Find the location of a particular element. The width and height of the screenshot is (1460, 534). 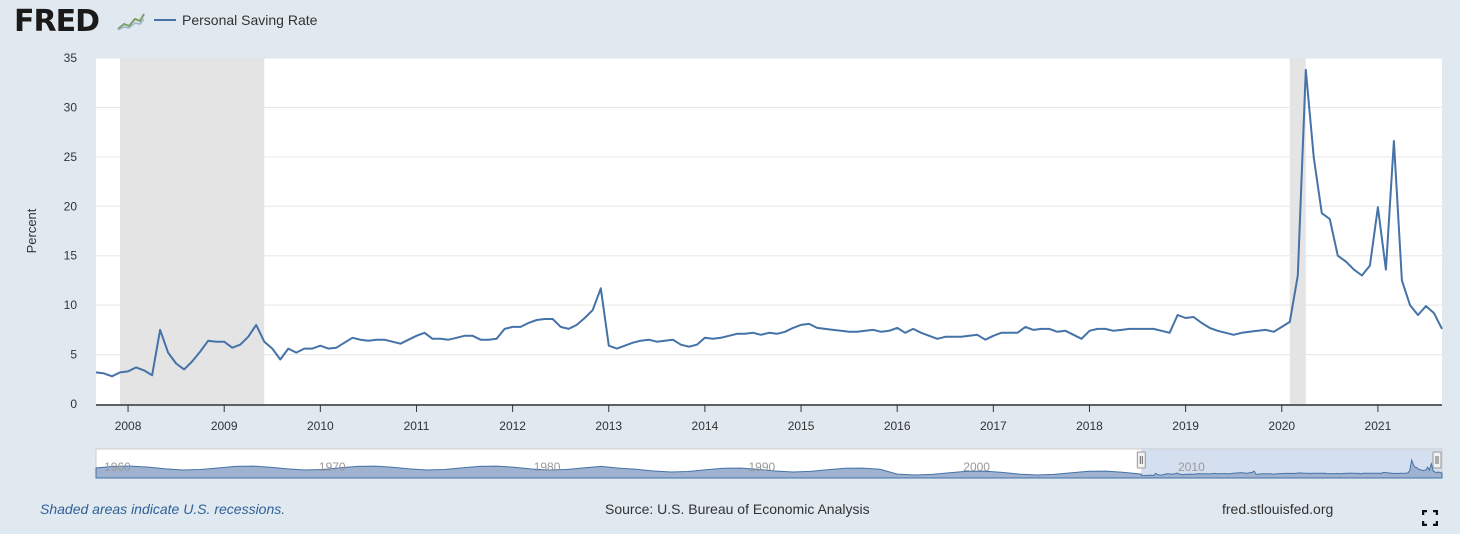

y-axis: 0 5 10 15 20 25 30 35 is located at coordinates (71, 231).